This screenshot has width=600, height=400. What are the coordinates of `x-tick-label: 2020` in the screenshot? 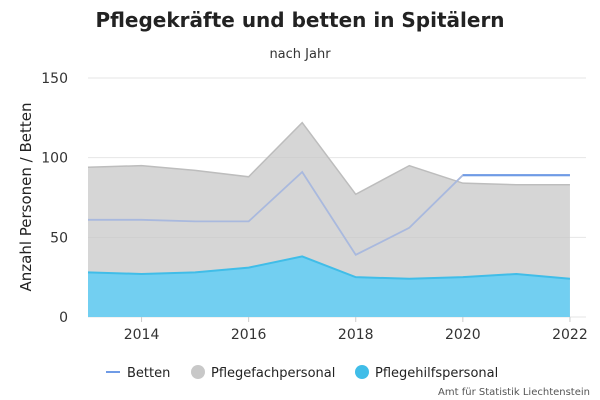 It's located at (463, 335).